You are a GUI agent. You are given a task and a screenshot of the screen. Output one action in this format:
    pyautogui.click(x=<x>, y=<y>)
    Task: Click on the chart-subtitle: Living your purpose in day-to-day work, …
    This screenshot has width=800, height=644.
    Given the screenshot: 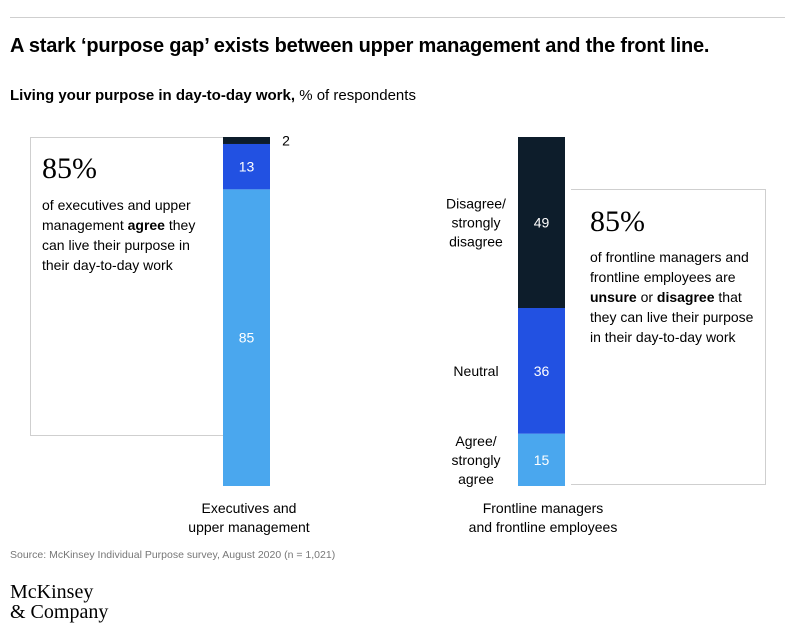 What is the action you would take?
    pyautogui.click(x=213, y=95)
    